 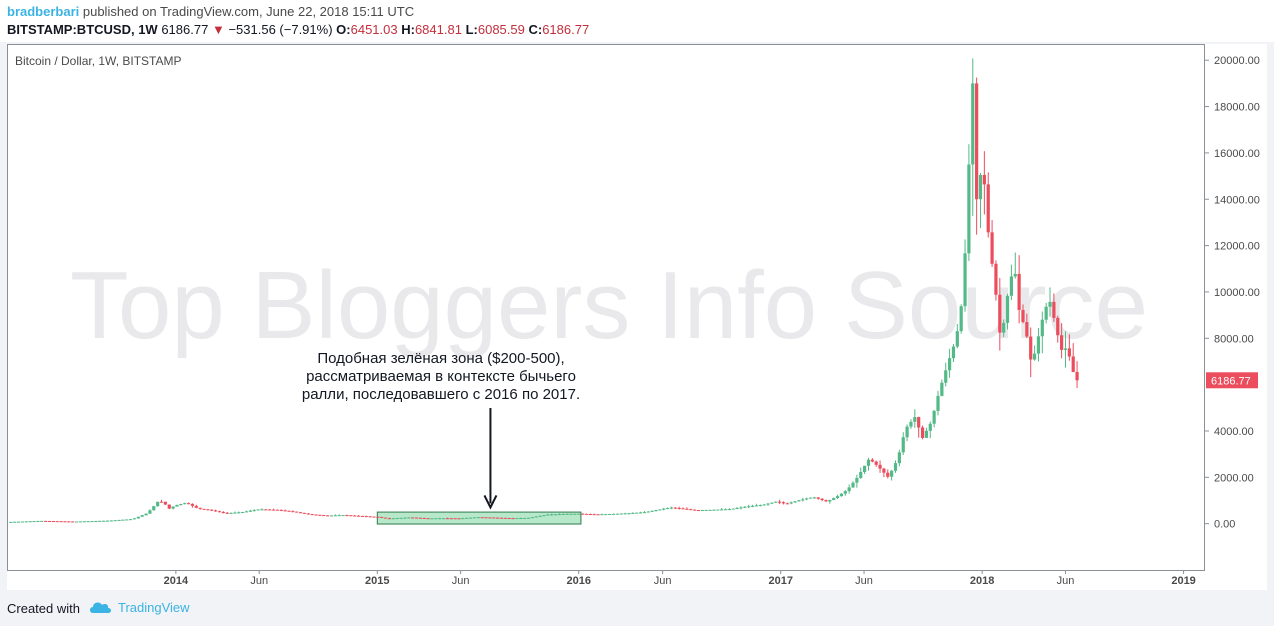 I want to click on open-value: 6451.03, so click(x=374, y=29).